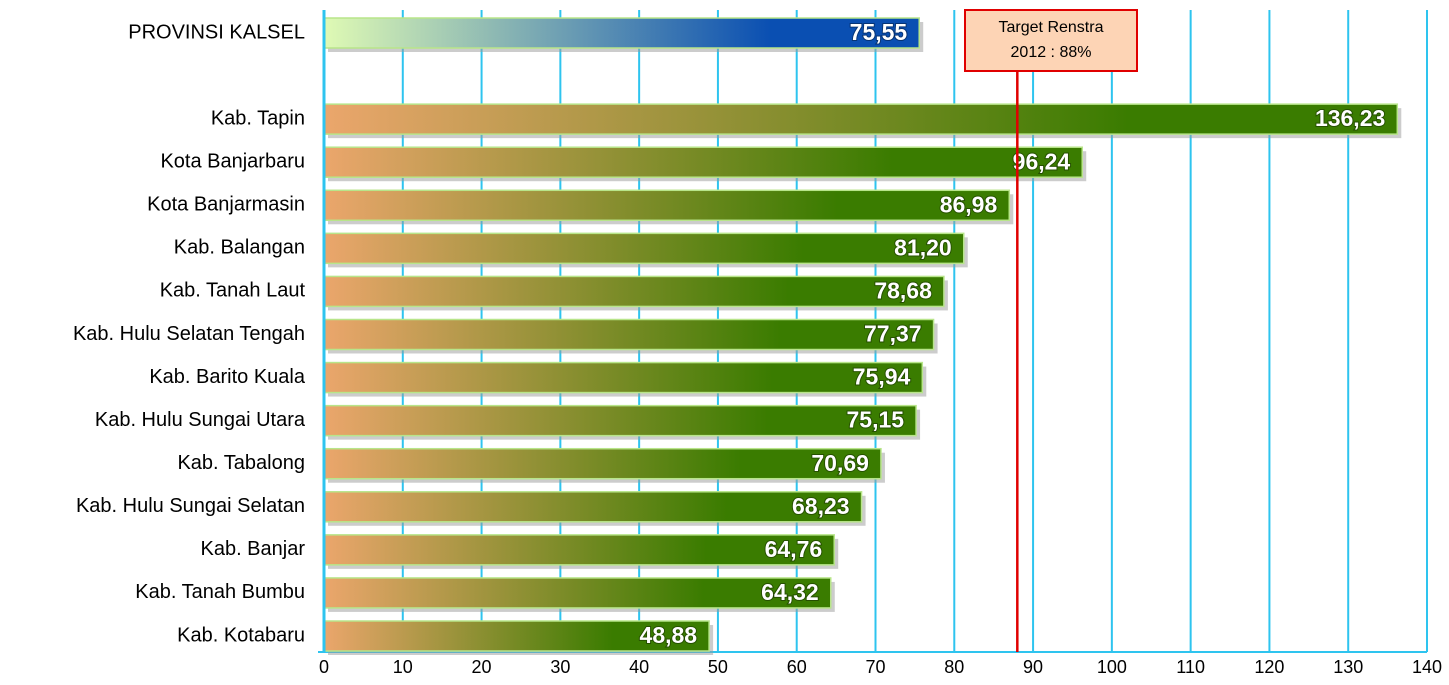 The image size is (1449, 685). Describe the element at coordinates (239, 248) in the screenshot. I see `category-label: Kab. Balangan` at that location.